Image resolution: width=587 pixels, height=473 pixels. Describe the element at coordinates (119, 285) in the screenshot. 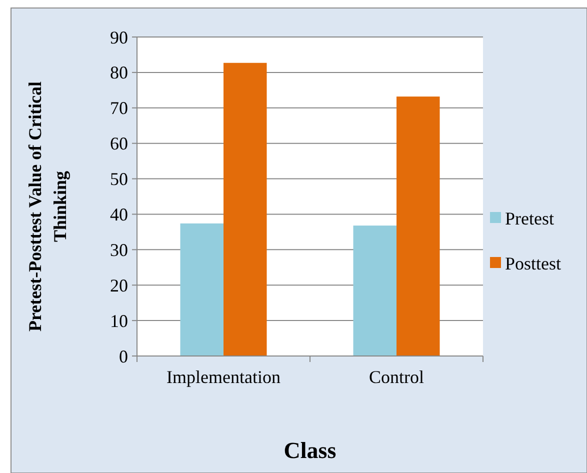

I see `y-tick-label: 20` at that location.